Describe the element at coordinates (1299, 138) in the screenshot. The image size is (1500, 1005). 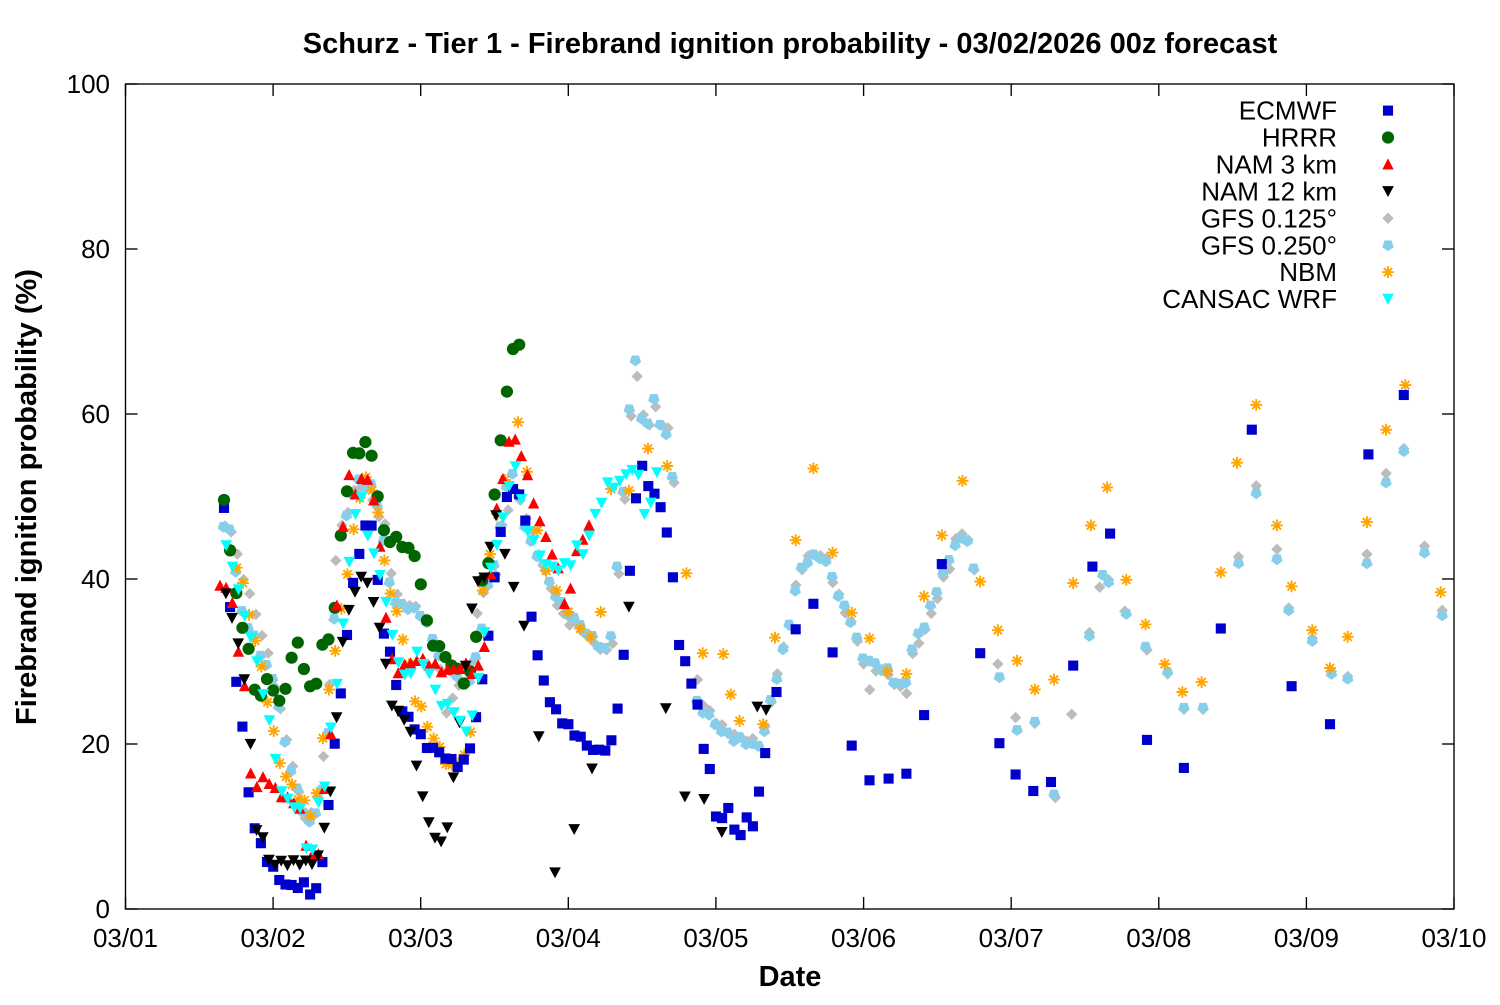
I see `svg-text: HRRR` at that location.